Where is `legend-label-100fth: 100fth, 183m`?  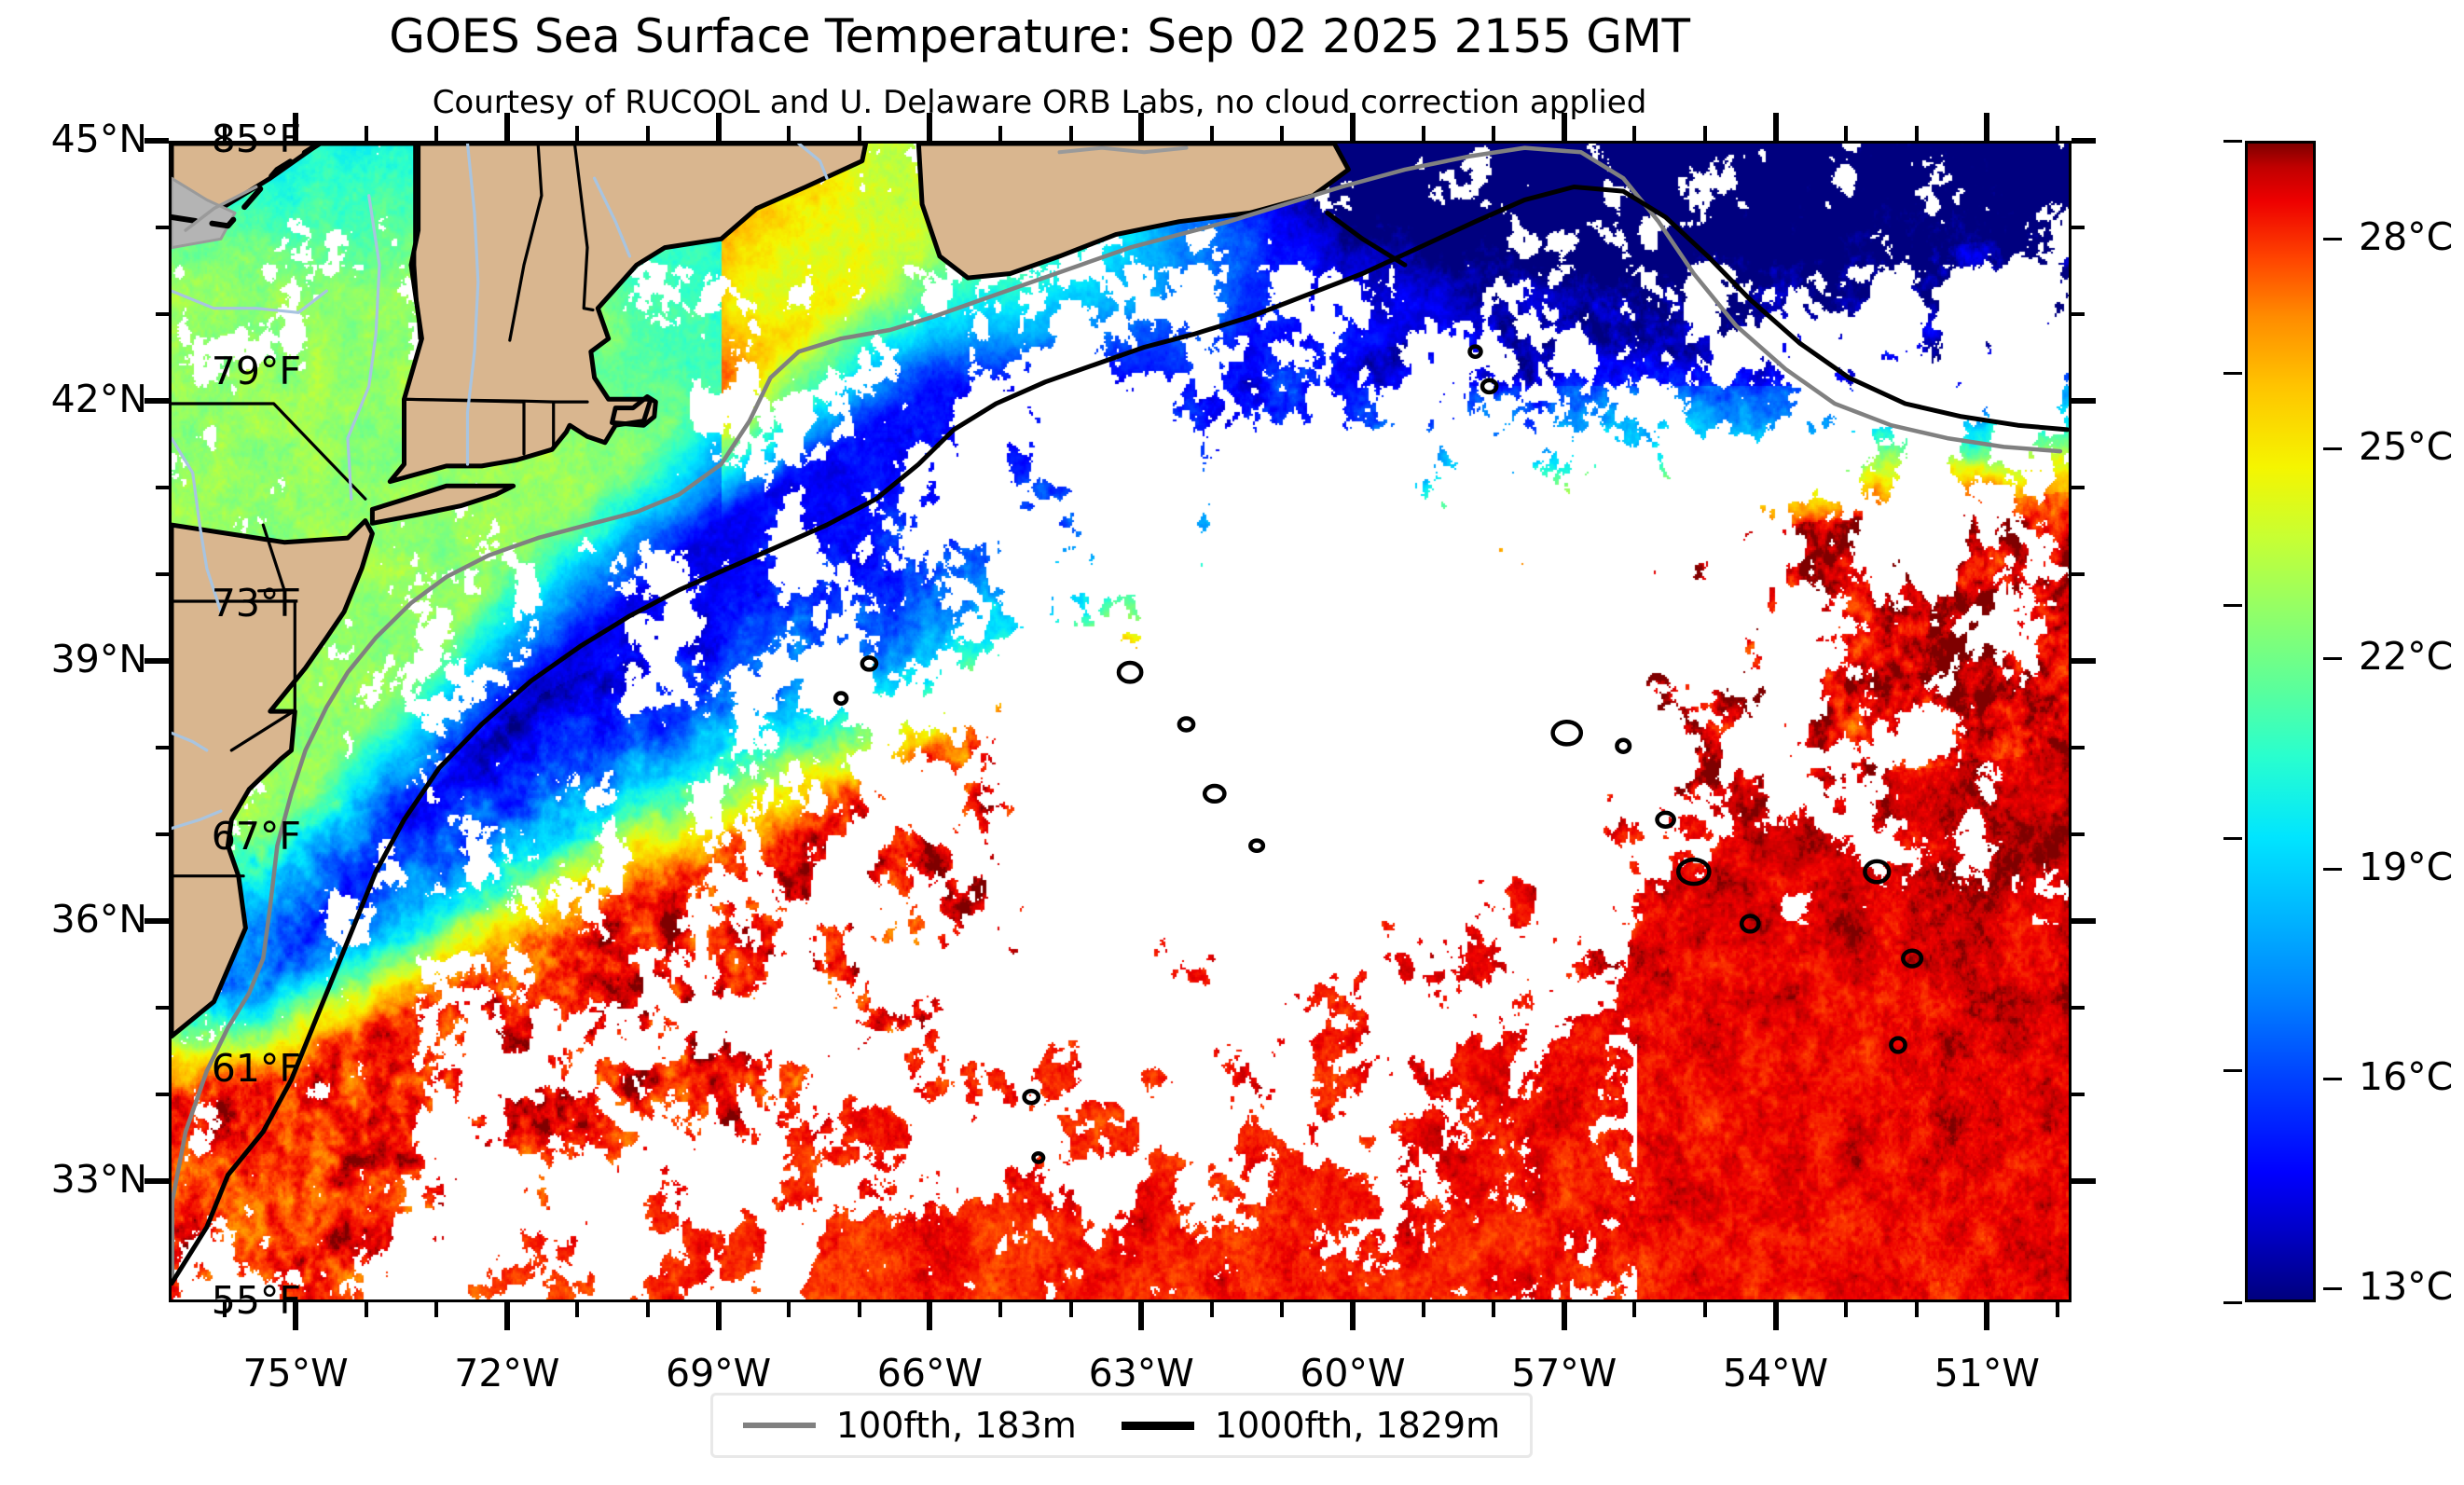
legend-label-100fth: 100fth, 183m is located at coordinates (956, 1425).